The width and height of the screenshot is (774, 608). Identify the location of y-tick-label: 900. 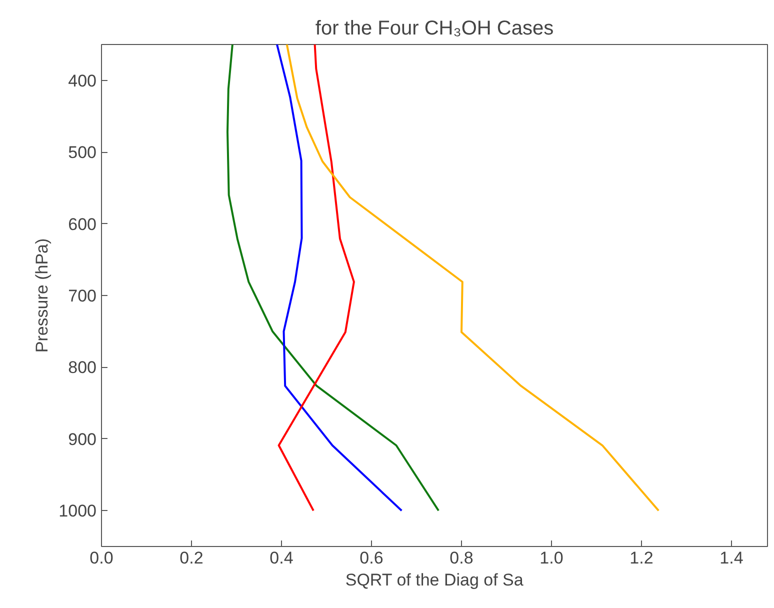
(82, 439).